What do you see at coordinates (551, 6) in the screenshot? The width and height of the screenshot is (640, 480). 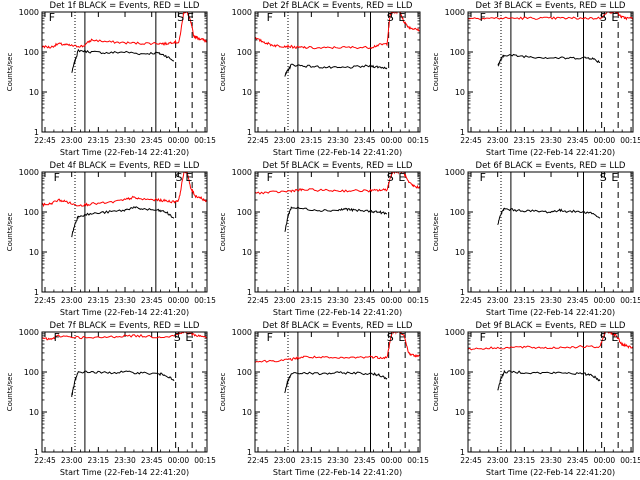 I see `panel-title: Det 3f BLACK = Events, RED = LLD` at bounding box center [551, 6].